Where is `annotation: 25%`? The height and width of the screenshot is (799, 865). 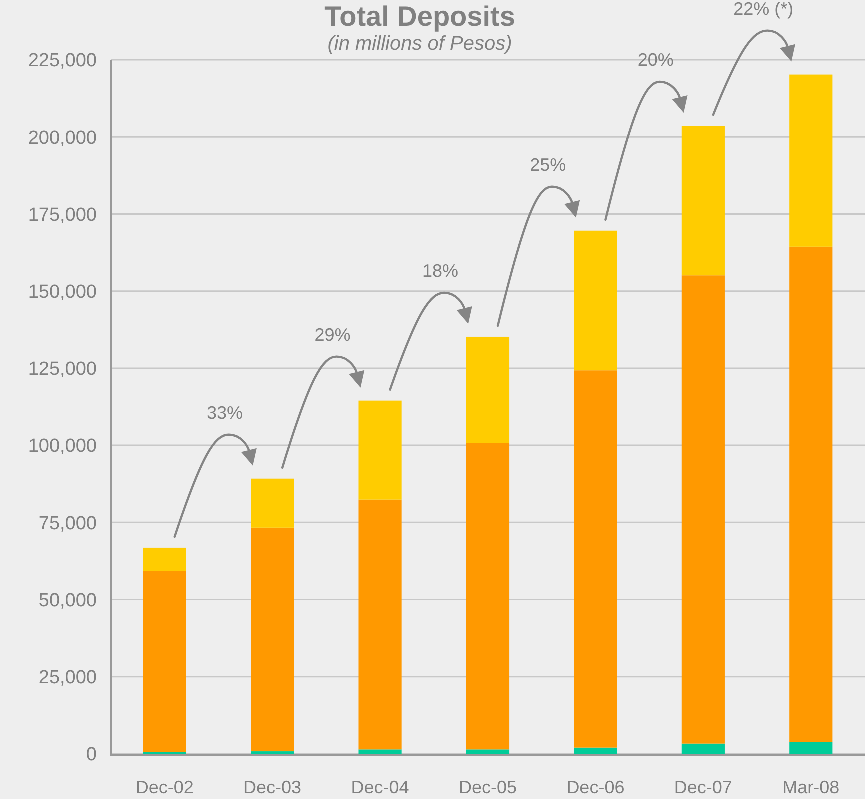
annotation: 25% is located at coordinates (548, 164).